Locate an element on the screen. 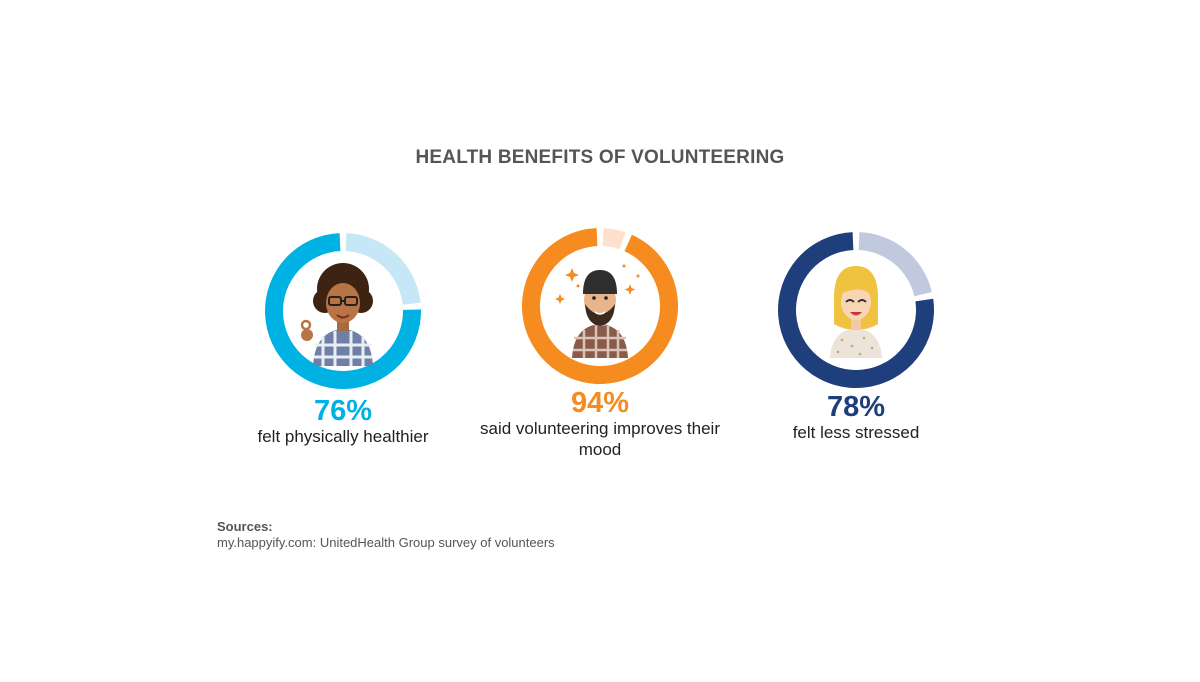 The image size is (1200, 682). caption-3: felt less stressed is located at coordinates (856, 432).